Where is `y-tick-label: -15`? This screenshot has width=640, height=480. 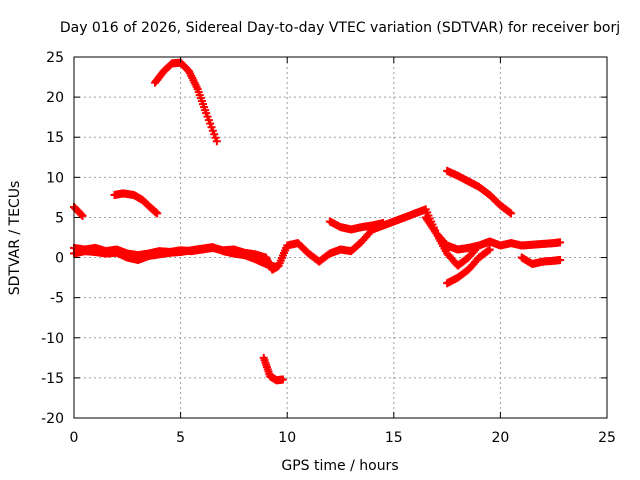 y-tick-label: -15 is located at coordinates (52, 379).